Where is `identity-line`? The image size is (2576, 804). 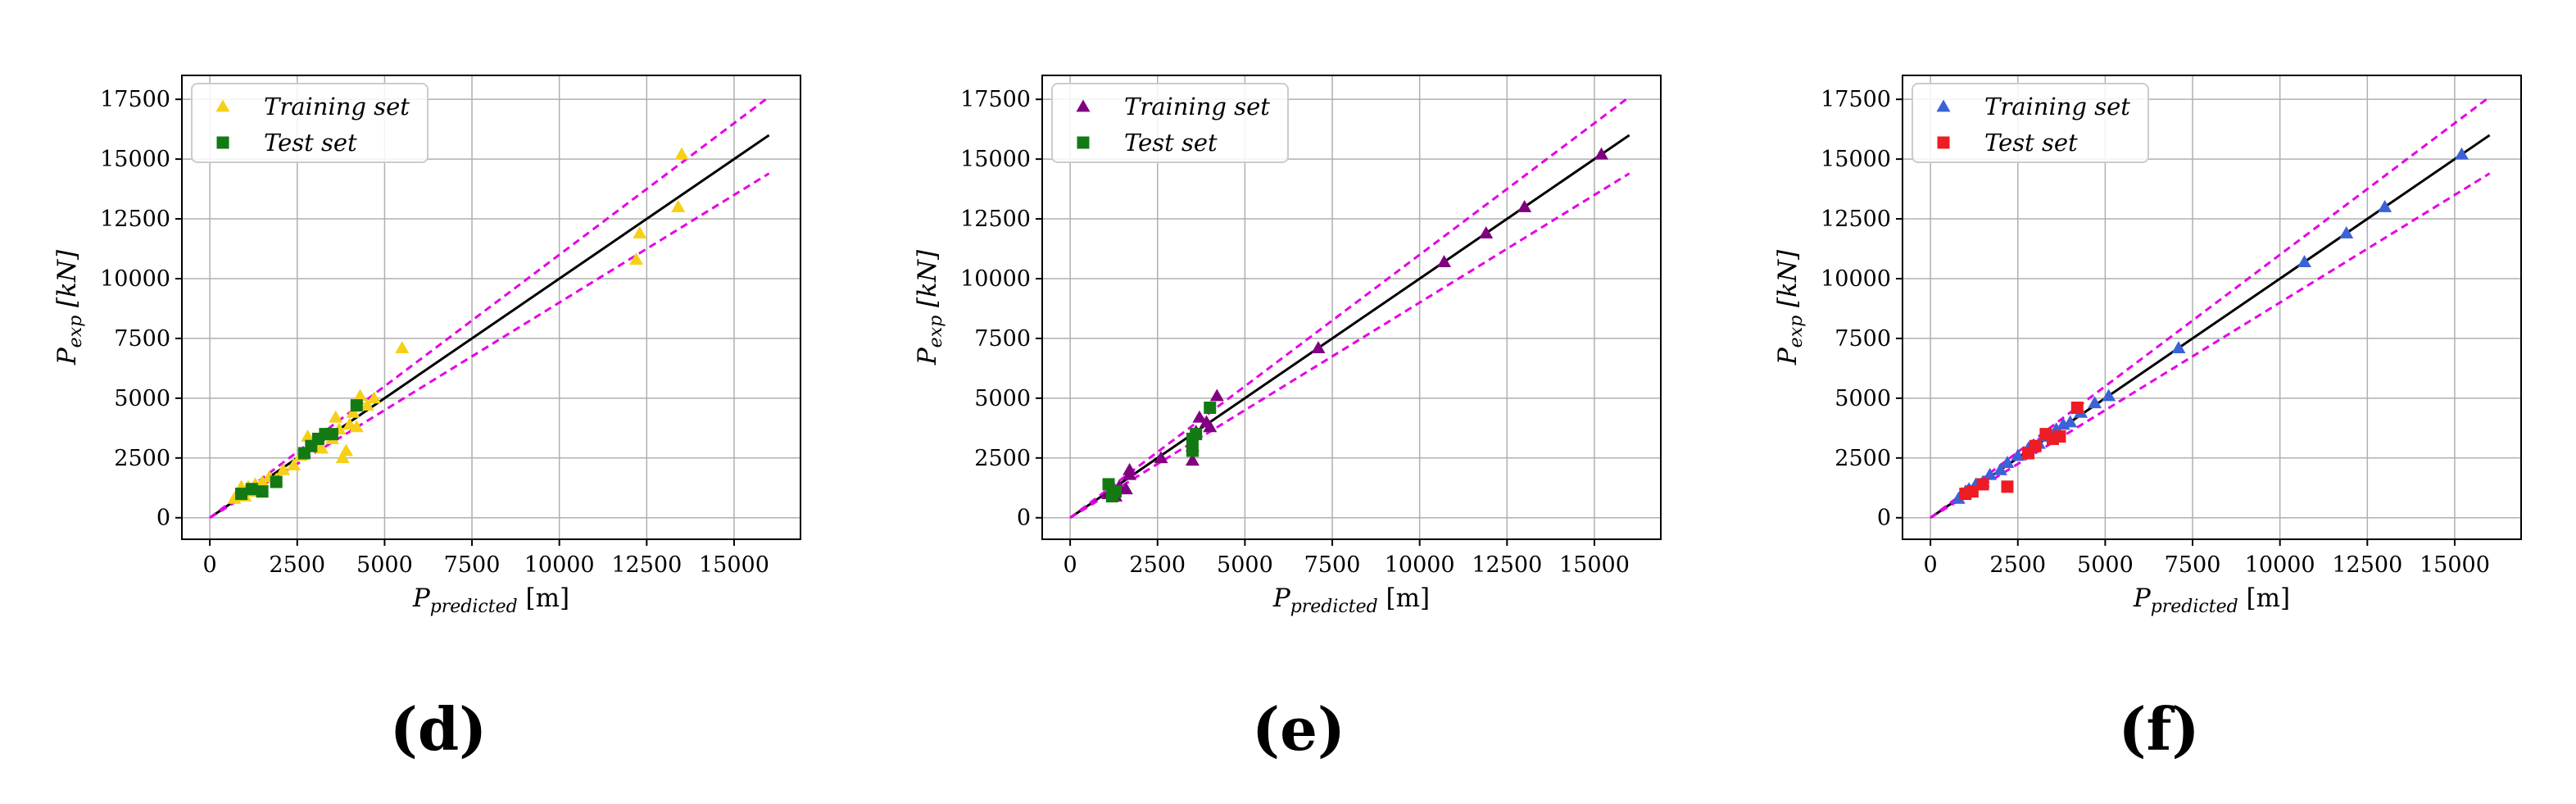
identity-line is located at coordinates (1349, 326).